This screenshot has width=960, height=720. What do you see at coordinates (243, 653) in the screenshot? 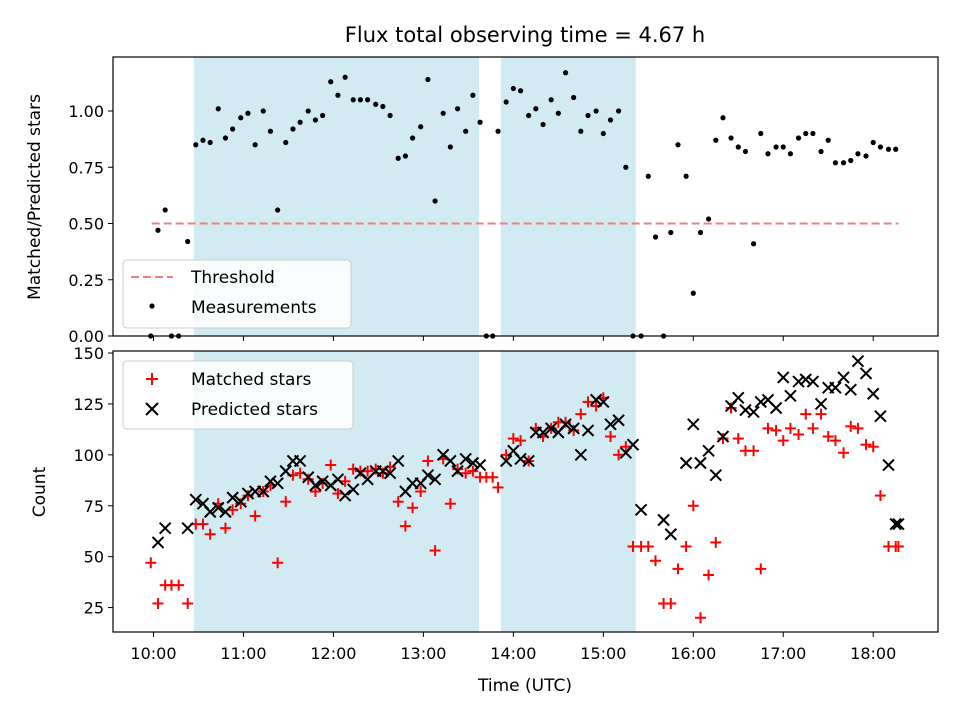
I see `x-tick-label: 11:00` at bounding box center [243, 653].